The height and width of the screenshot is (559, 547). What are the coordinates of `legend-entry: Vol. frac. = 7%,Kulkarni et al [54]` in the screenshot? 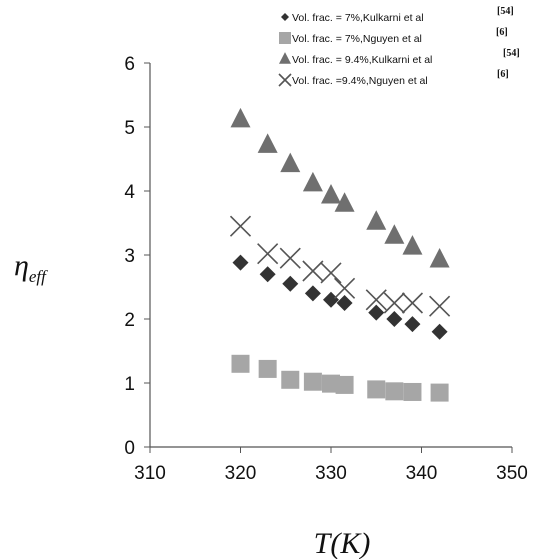 It's located at (397, 15).